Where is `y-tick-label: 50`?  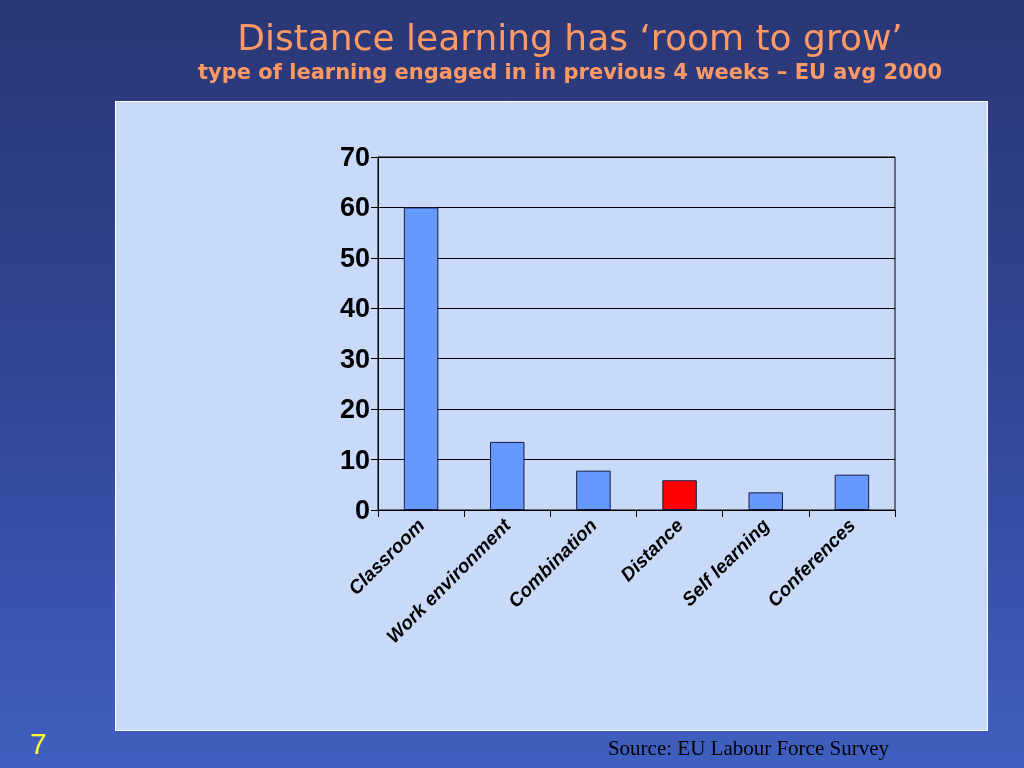
y-tick-label: 50 is located at coordinates (354, 257).